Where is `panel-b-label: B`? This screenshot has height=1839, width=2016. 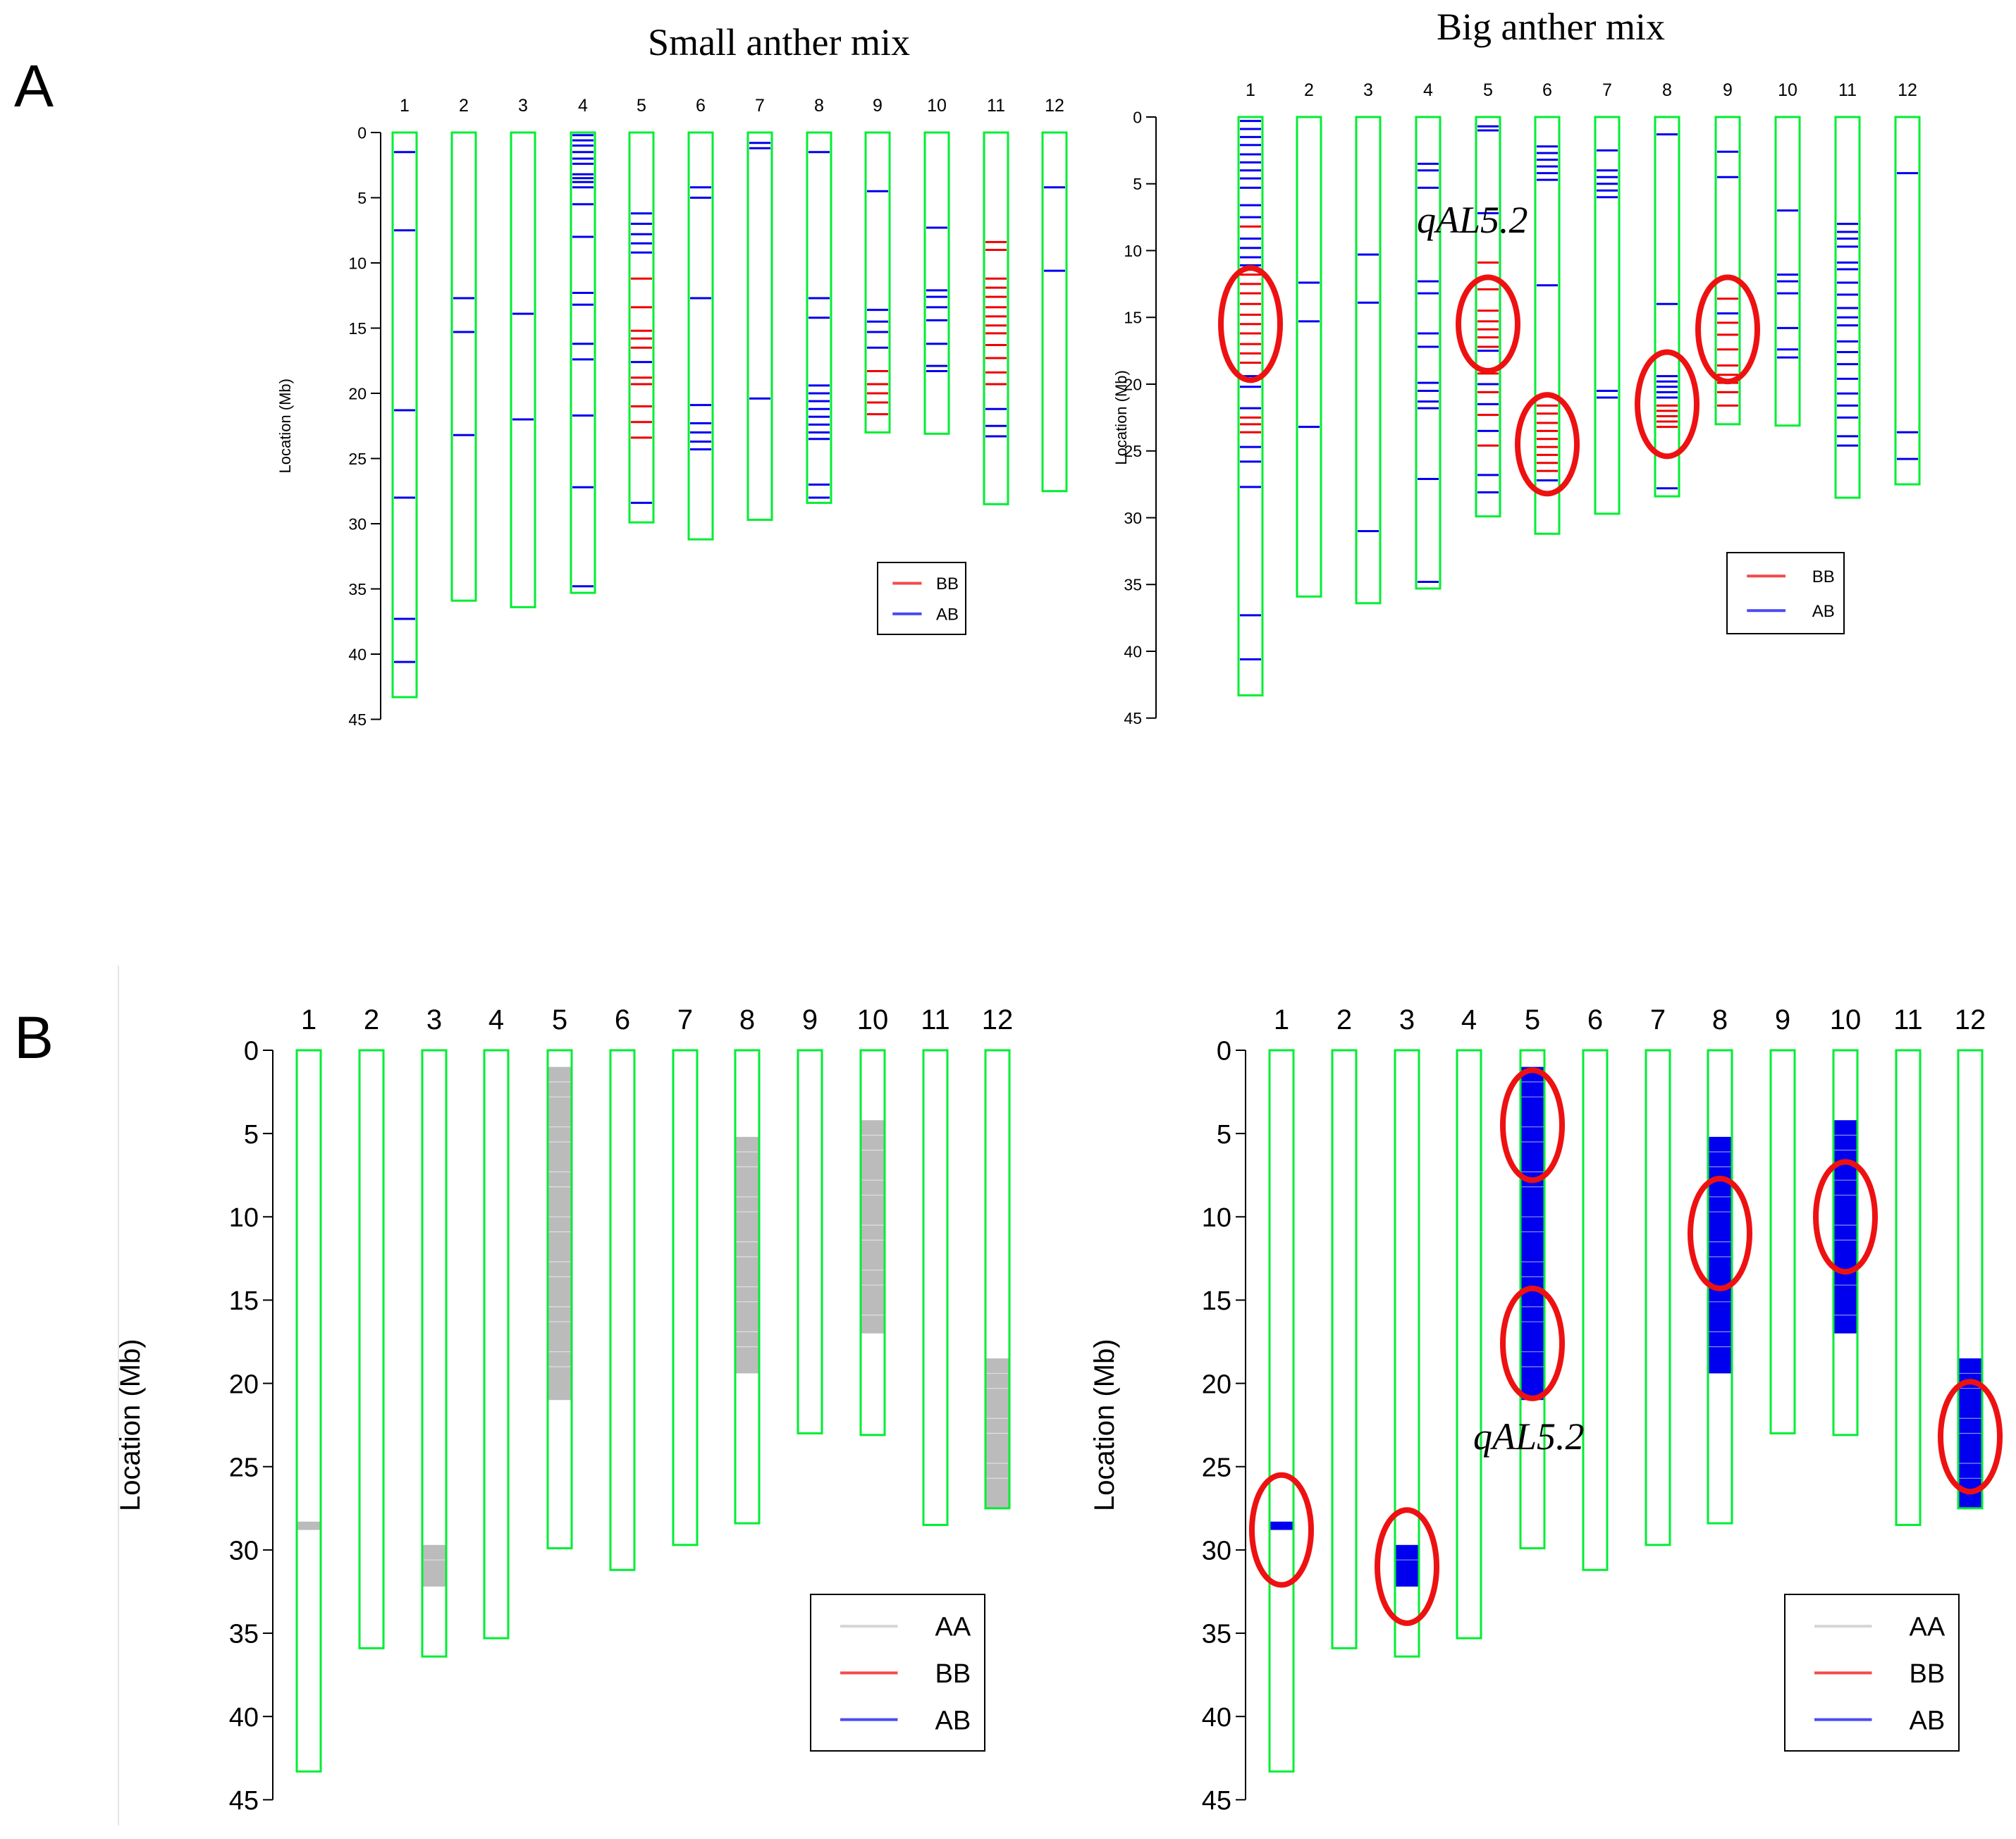
panel-b-label: B is located at coordinates (34, 1037).